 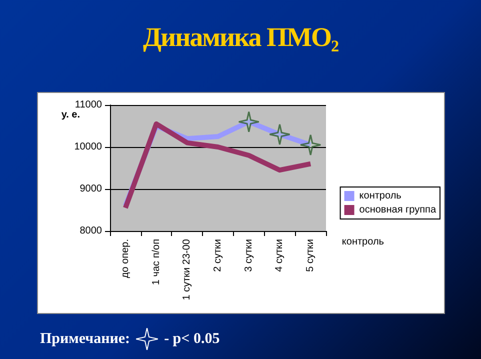 What do you see at coordinates (248, 255) in the screenshot?
I see `x-tick-label: 3 сутки` at bounding box center [248, 255].